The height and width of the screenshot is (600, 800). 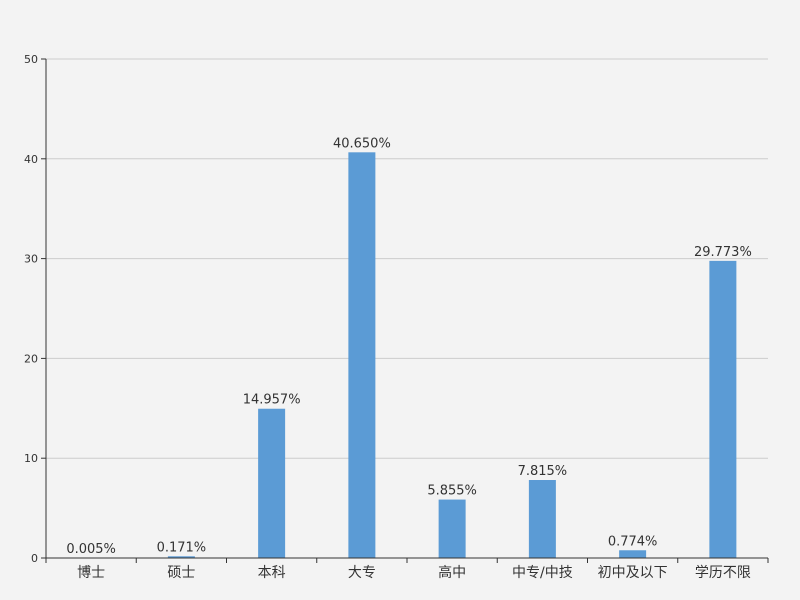 What do you see at coordinates (31, 358) in the screenshot?
I see `y-tick-label: 20` at bounding box center [31, 358].